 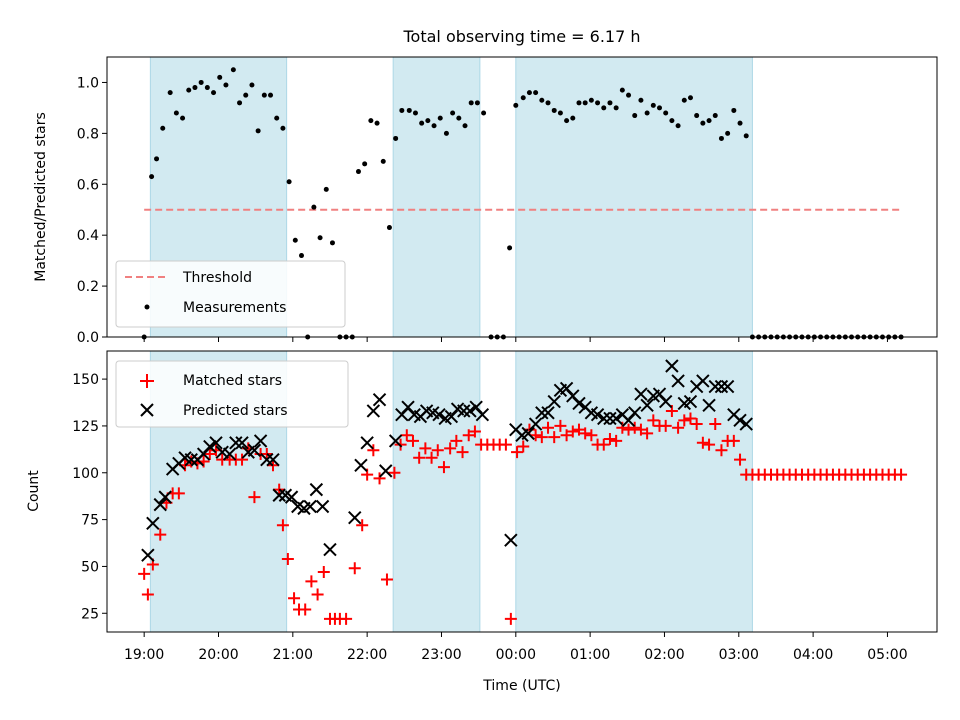 What do you see at coordinates (634, 491) in the screenshot?
I see `observing-interval` at bounding box center [634, 491].